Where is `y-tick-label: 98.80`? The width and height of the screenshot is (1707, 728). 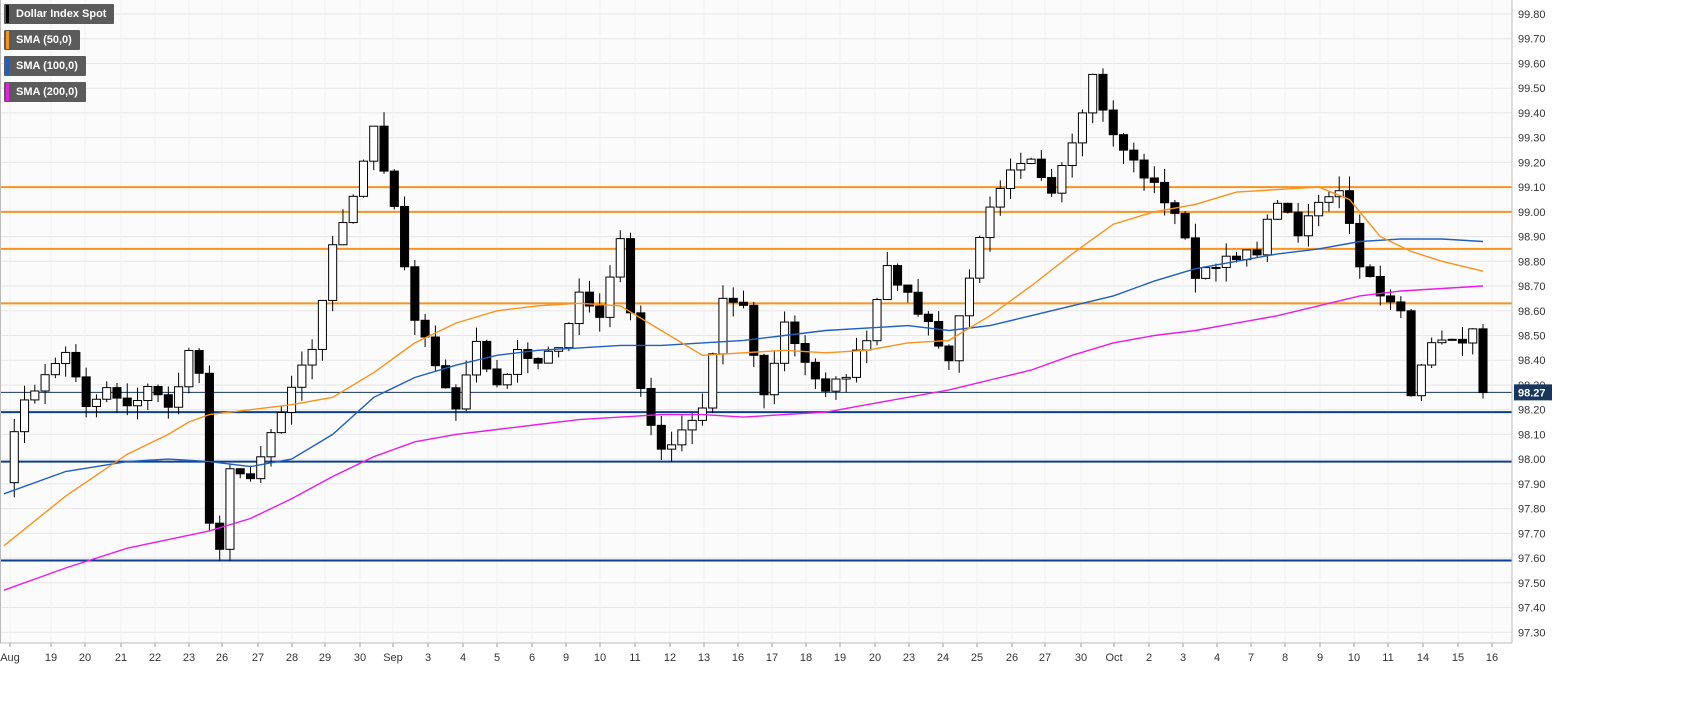
y-tick-label: 98.80 is located at coordinates (1532, 262).